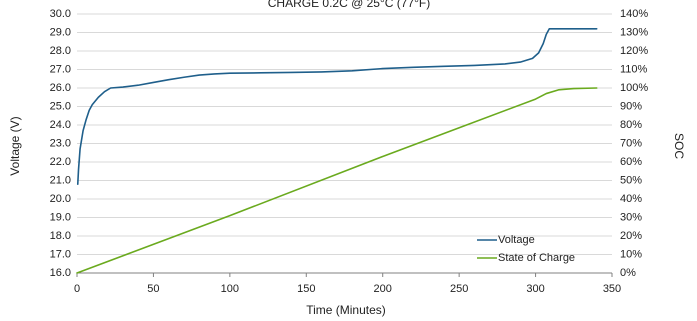  Describe the element at coordinates (153, 289) in the screenshot. I see `x-tick-label: 50` at that location.